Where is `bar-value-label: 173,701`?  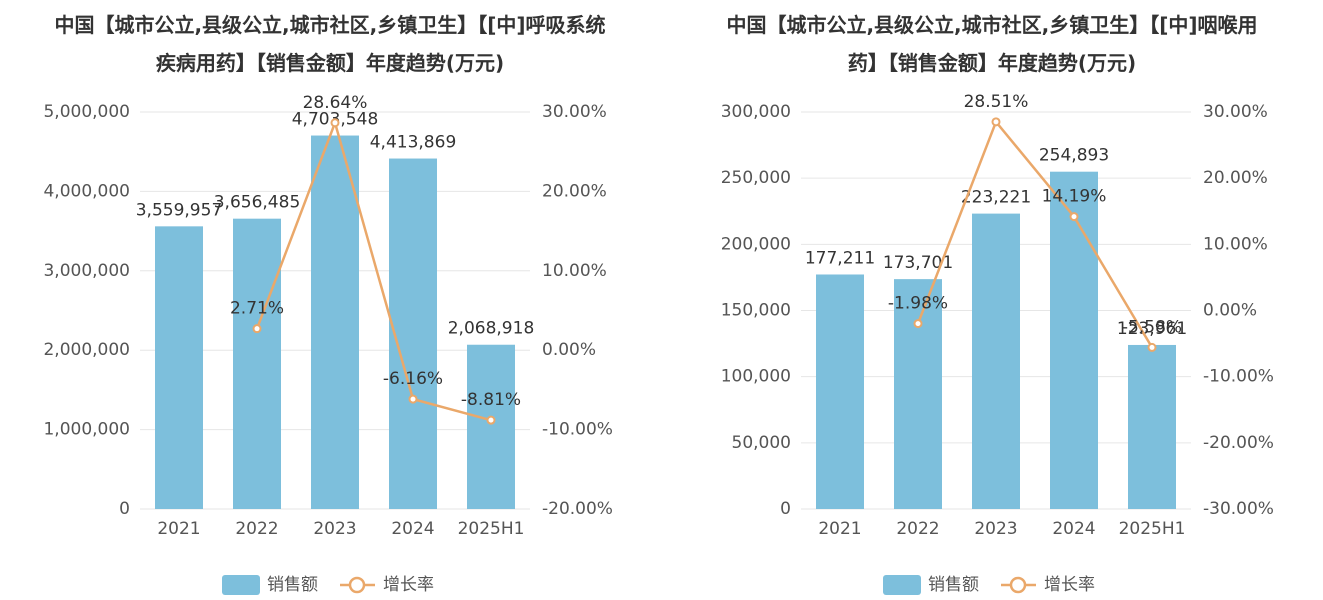 bar-value-label: 173,701 is located at coordinates (918, 263).